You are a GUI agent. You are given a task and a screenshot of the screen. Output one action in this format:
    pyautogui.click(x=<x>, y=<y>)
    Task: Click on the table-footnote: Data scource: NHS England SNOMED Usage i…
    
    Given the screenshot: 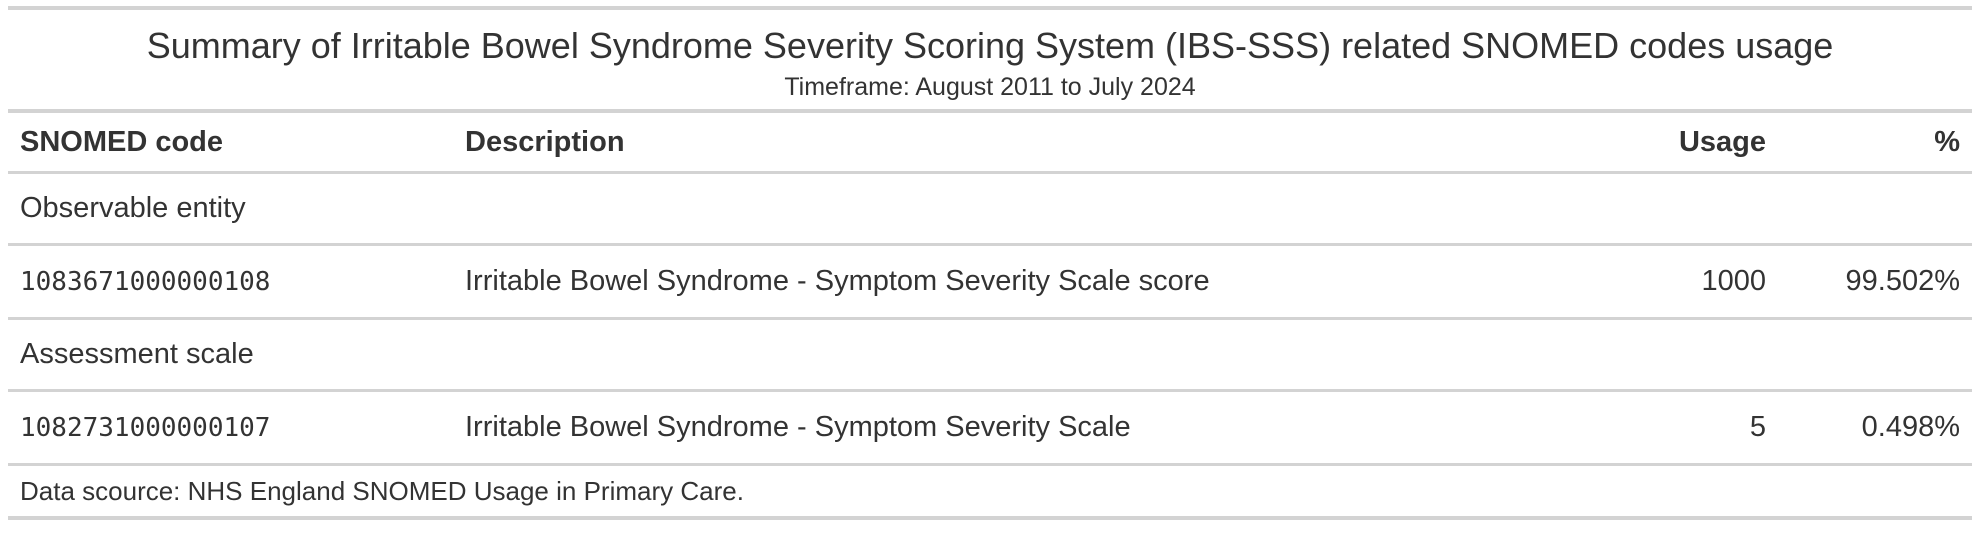 What is the action you would take?
    pyautogui.click(x=382, y=491)
    